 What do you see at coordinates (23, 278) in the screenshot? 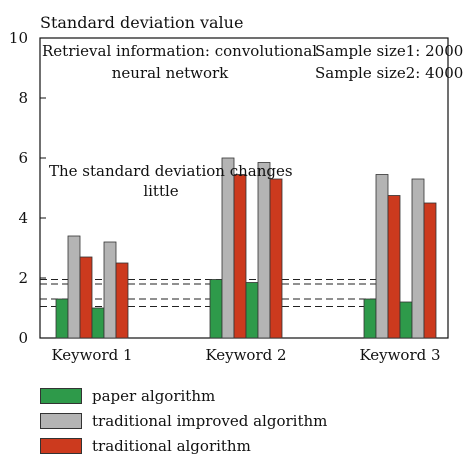
I see `y-tick-label: 2` at bounding box center [23, 278].